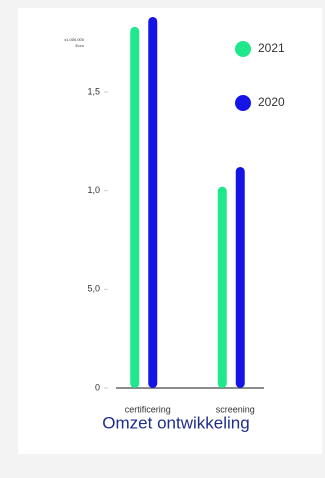  Describe the element at coordinates (271, 102) in the screenshot. I see `legend-label: 2020` at that location.